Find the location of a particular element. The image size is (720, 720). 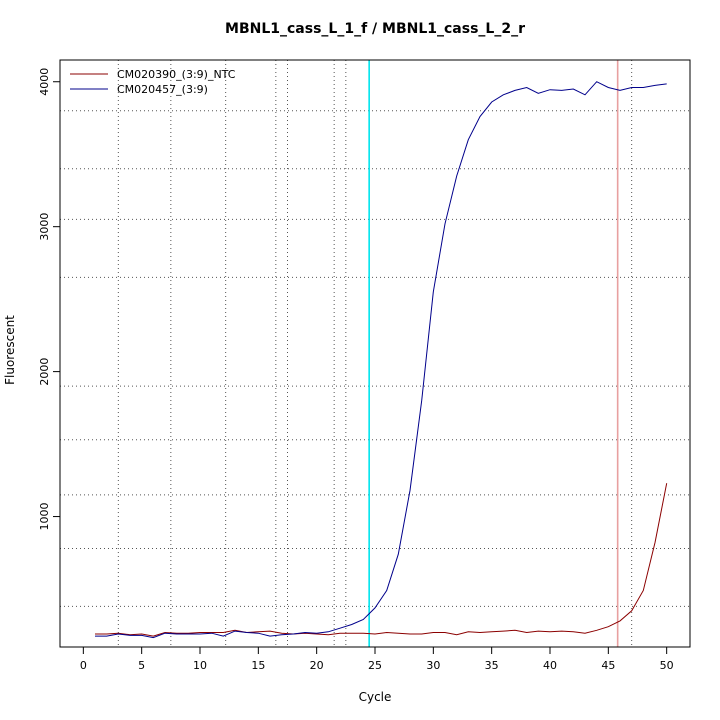

x-tick-label-10: 50 is located at coordinates (667, 665).